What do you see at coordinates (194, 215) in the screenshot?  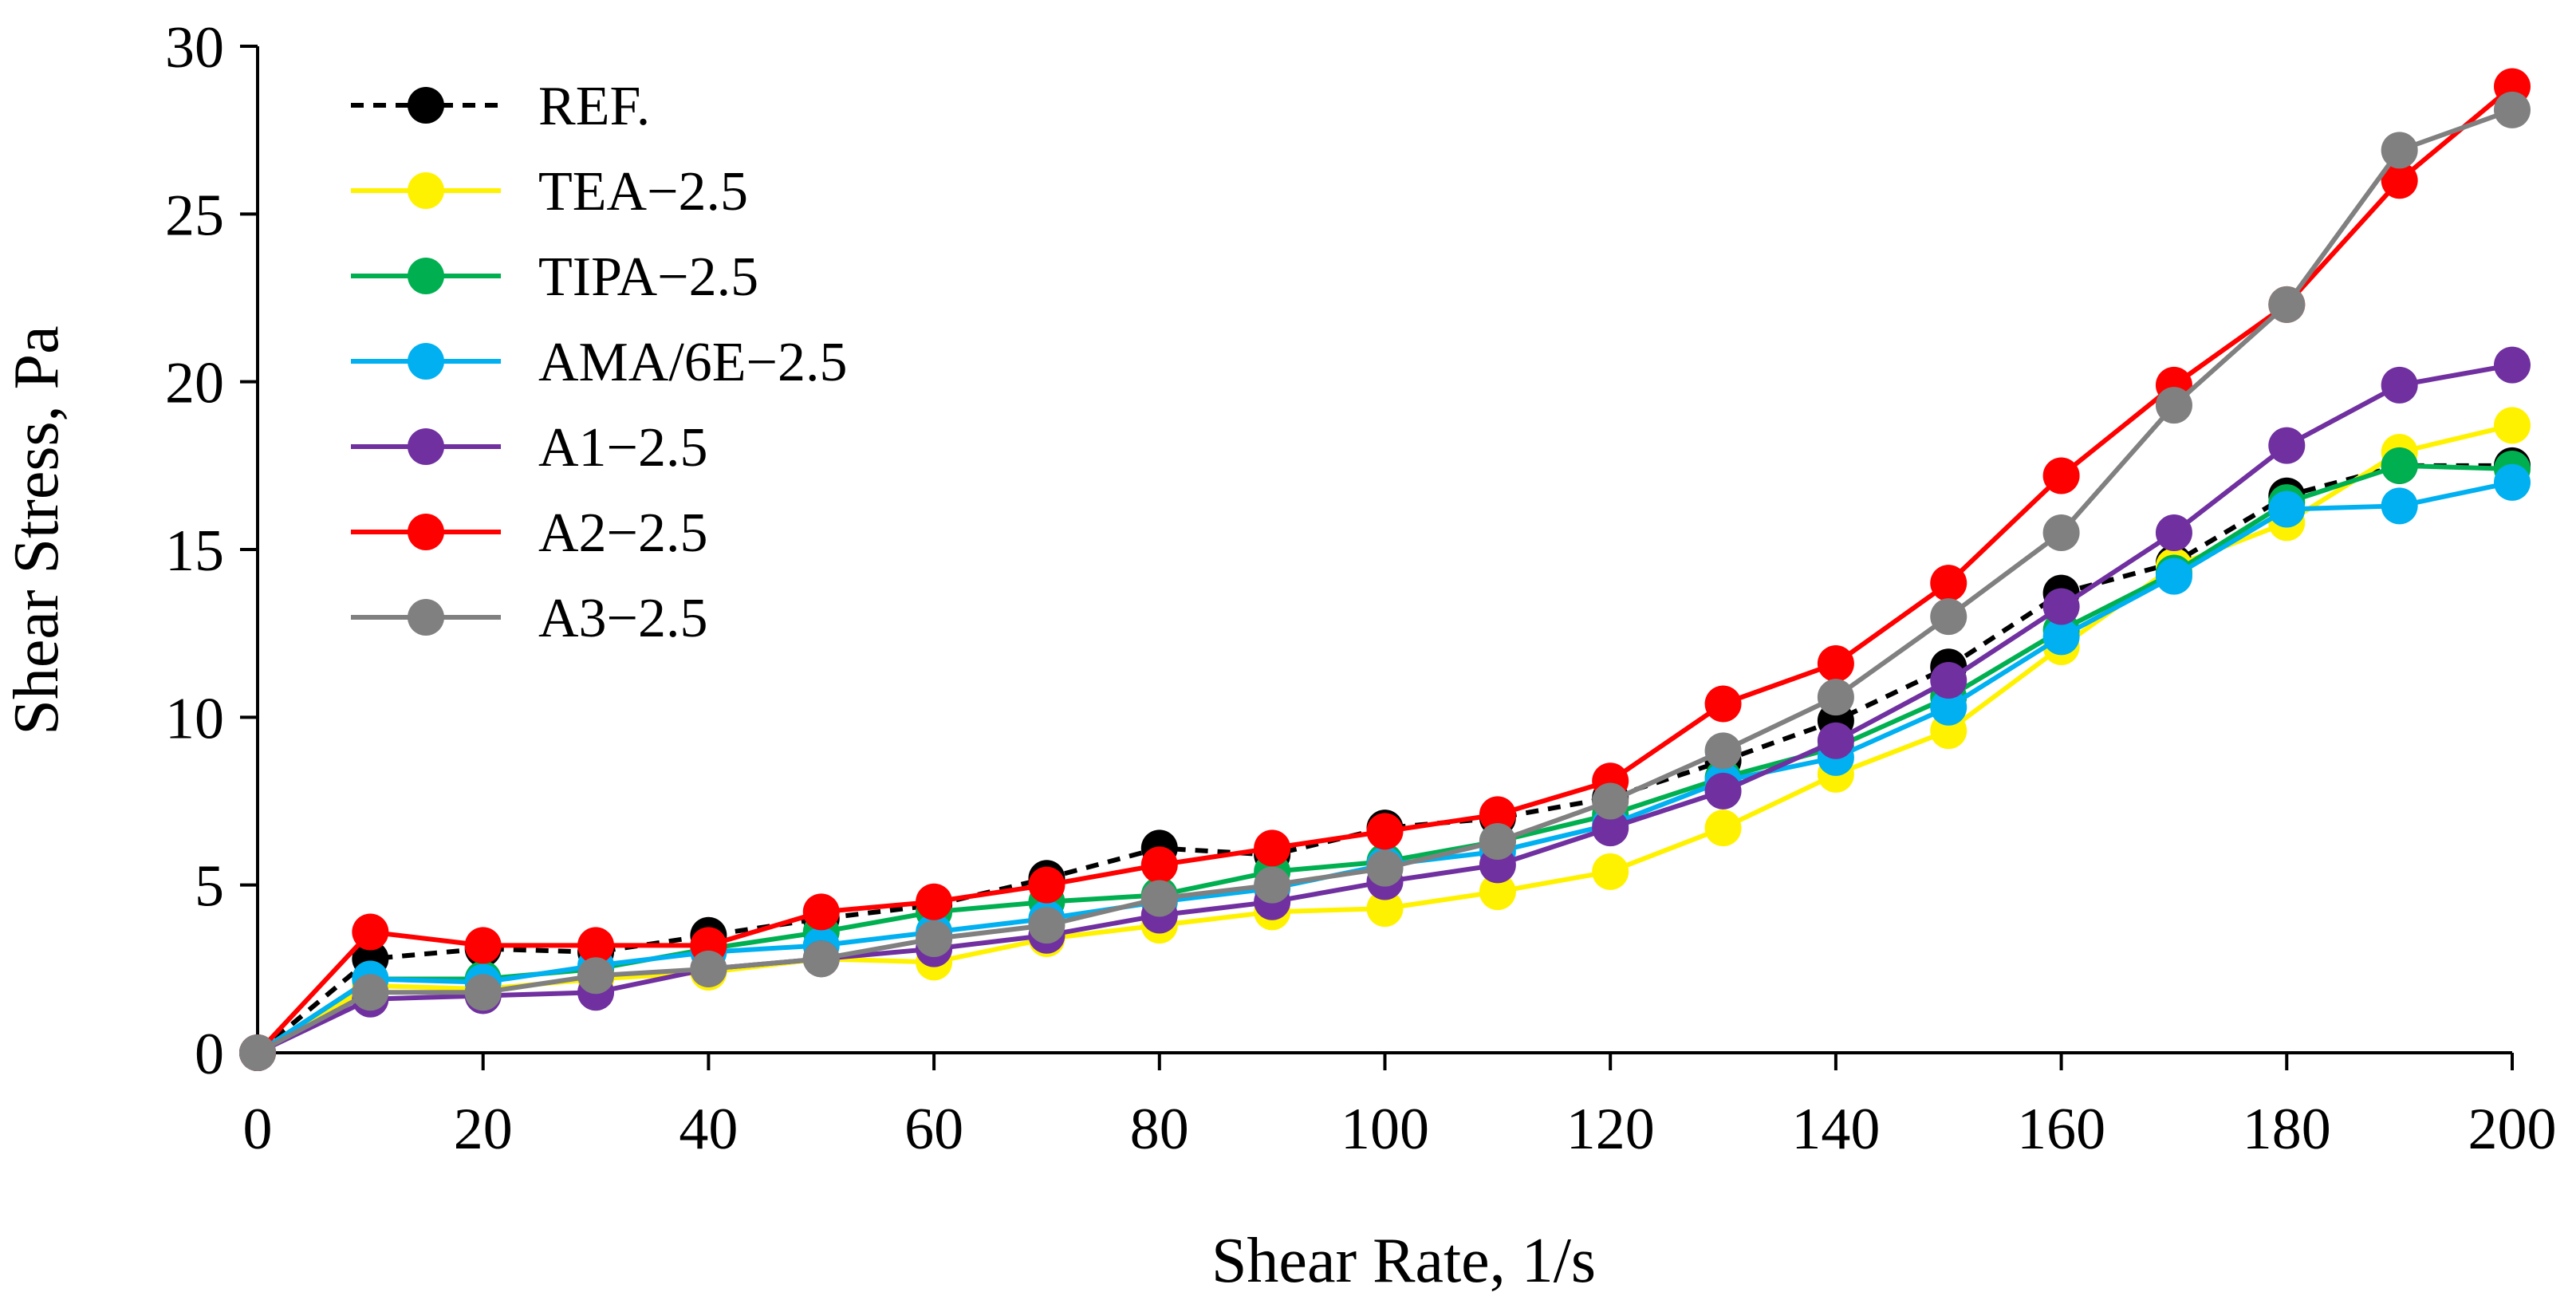 I see `y-tick-label: 25` at bounding box center [194, 215].